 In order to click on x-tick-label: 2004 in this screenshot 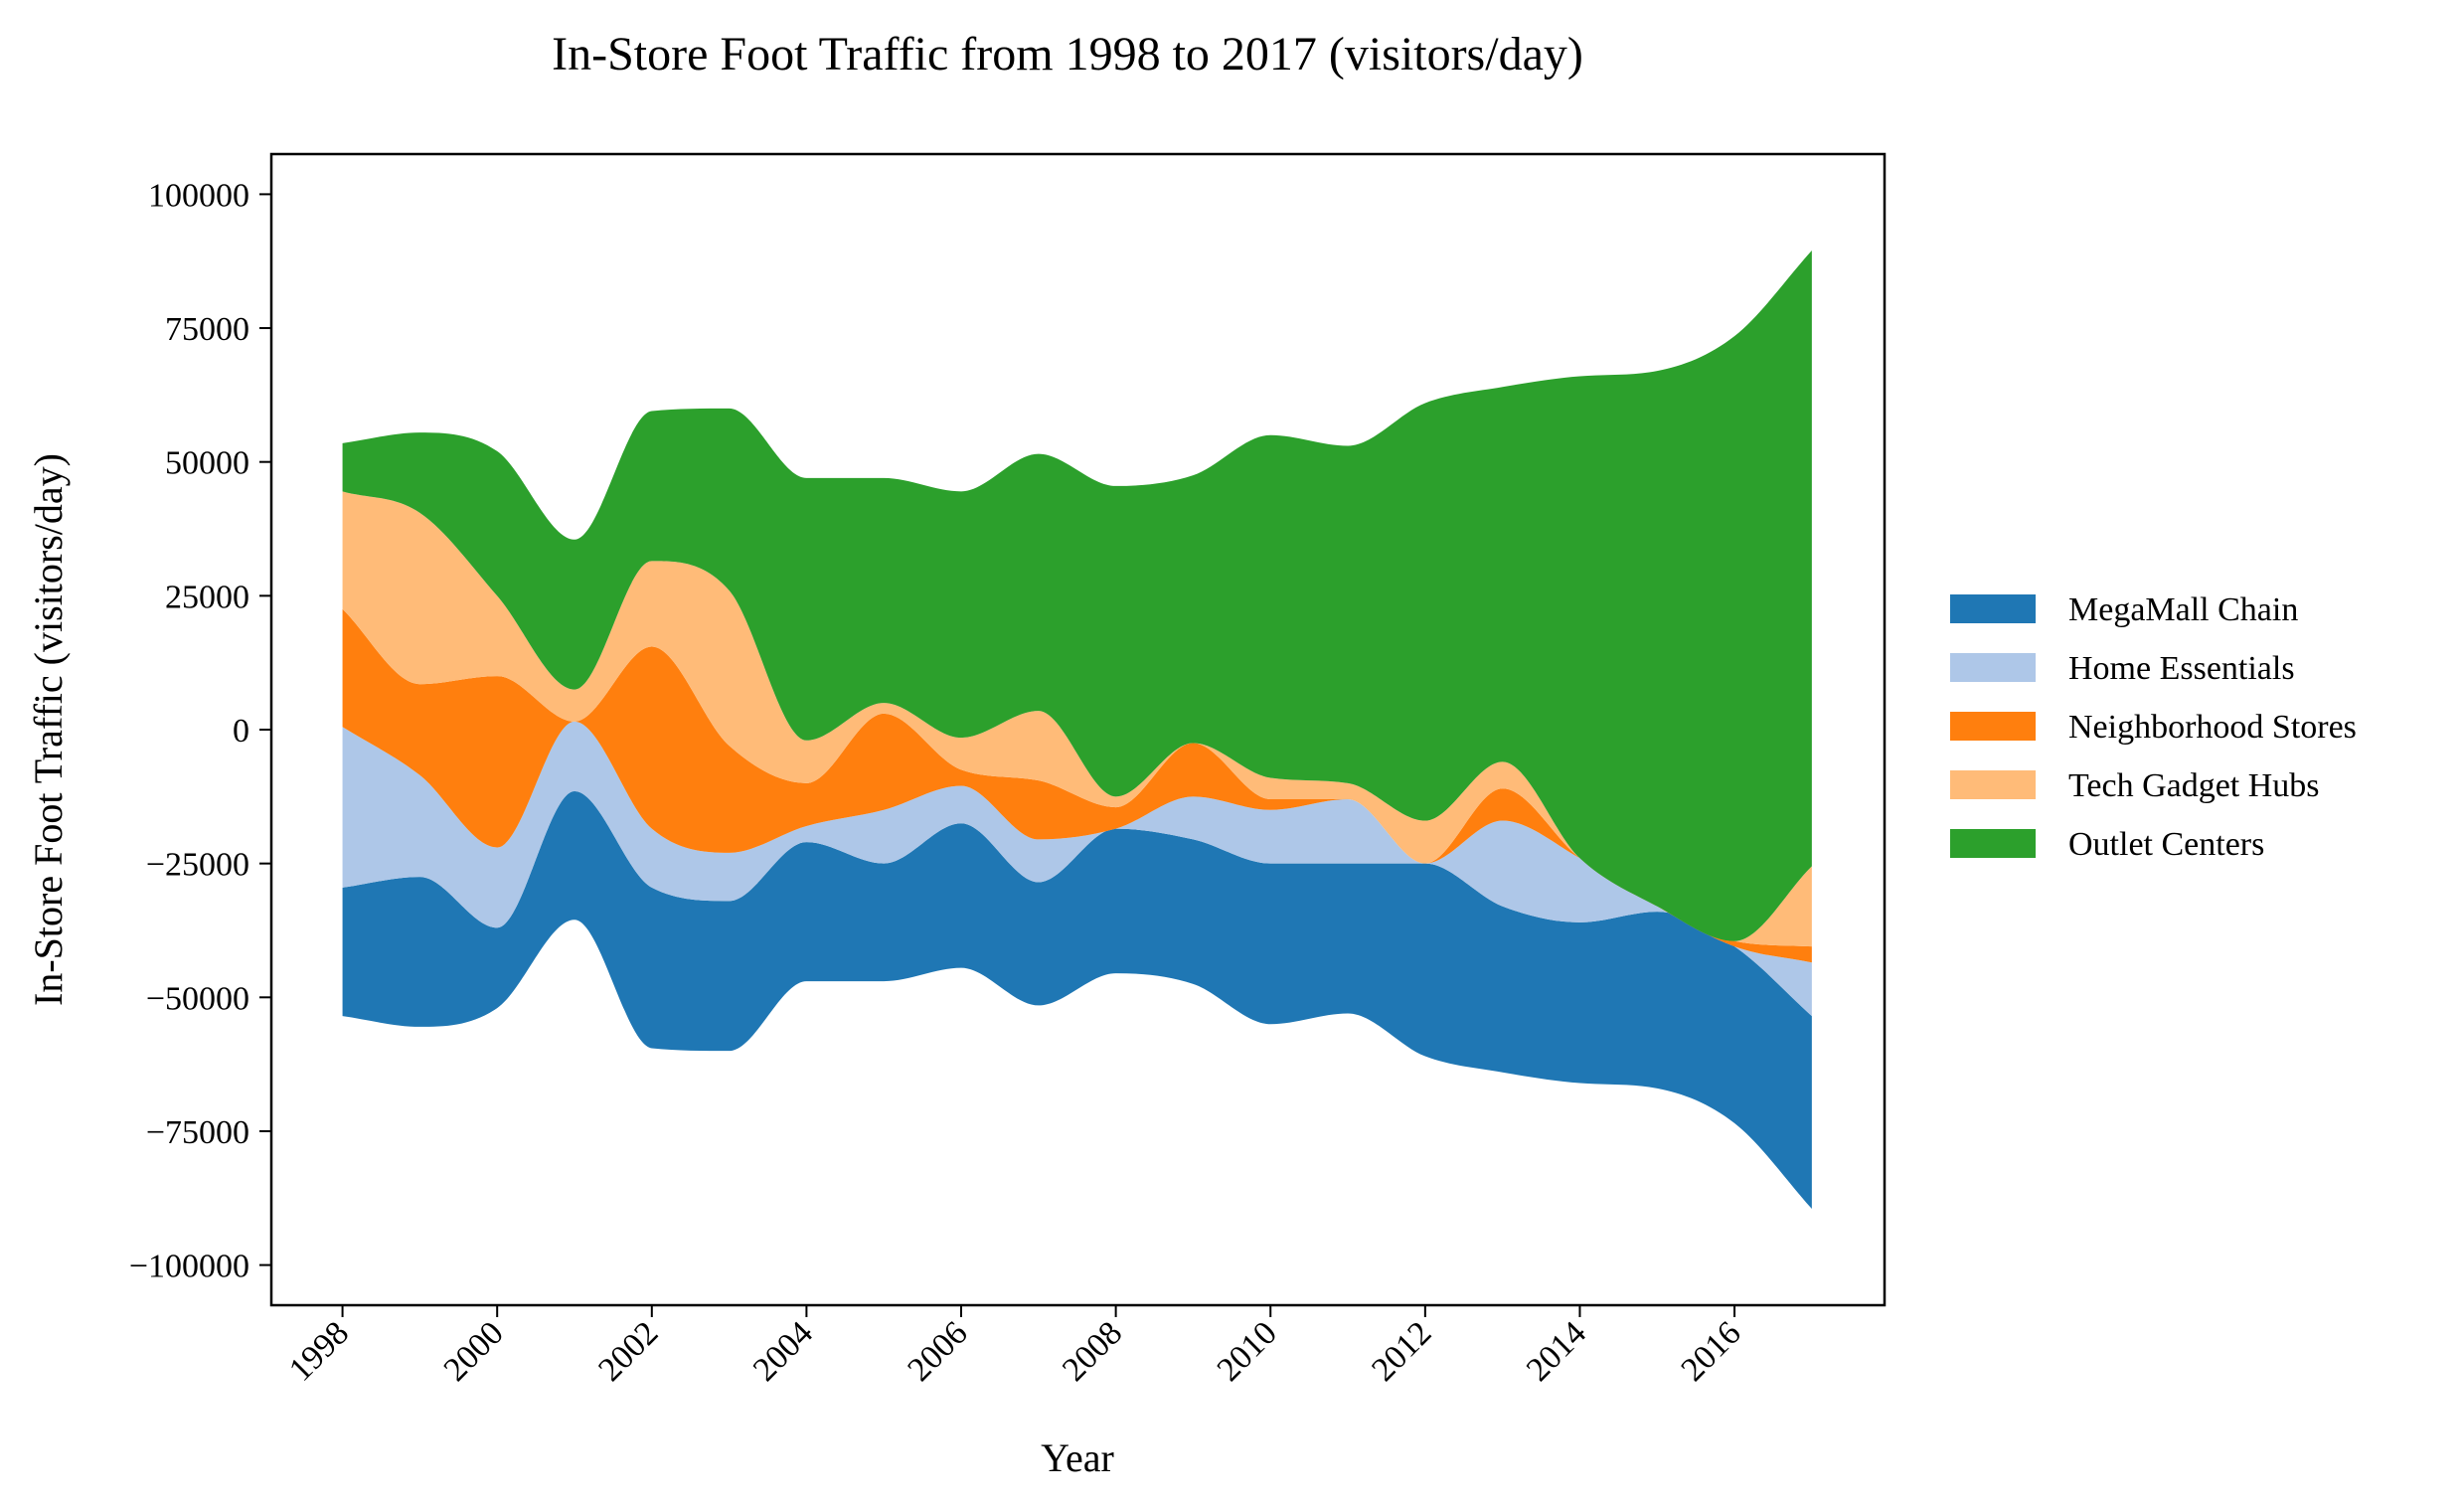, I will do `click(783, 1351)`.